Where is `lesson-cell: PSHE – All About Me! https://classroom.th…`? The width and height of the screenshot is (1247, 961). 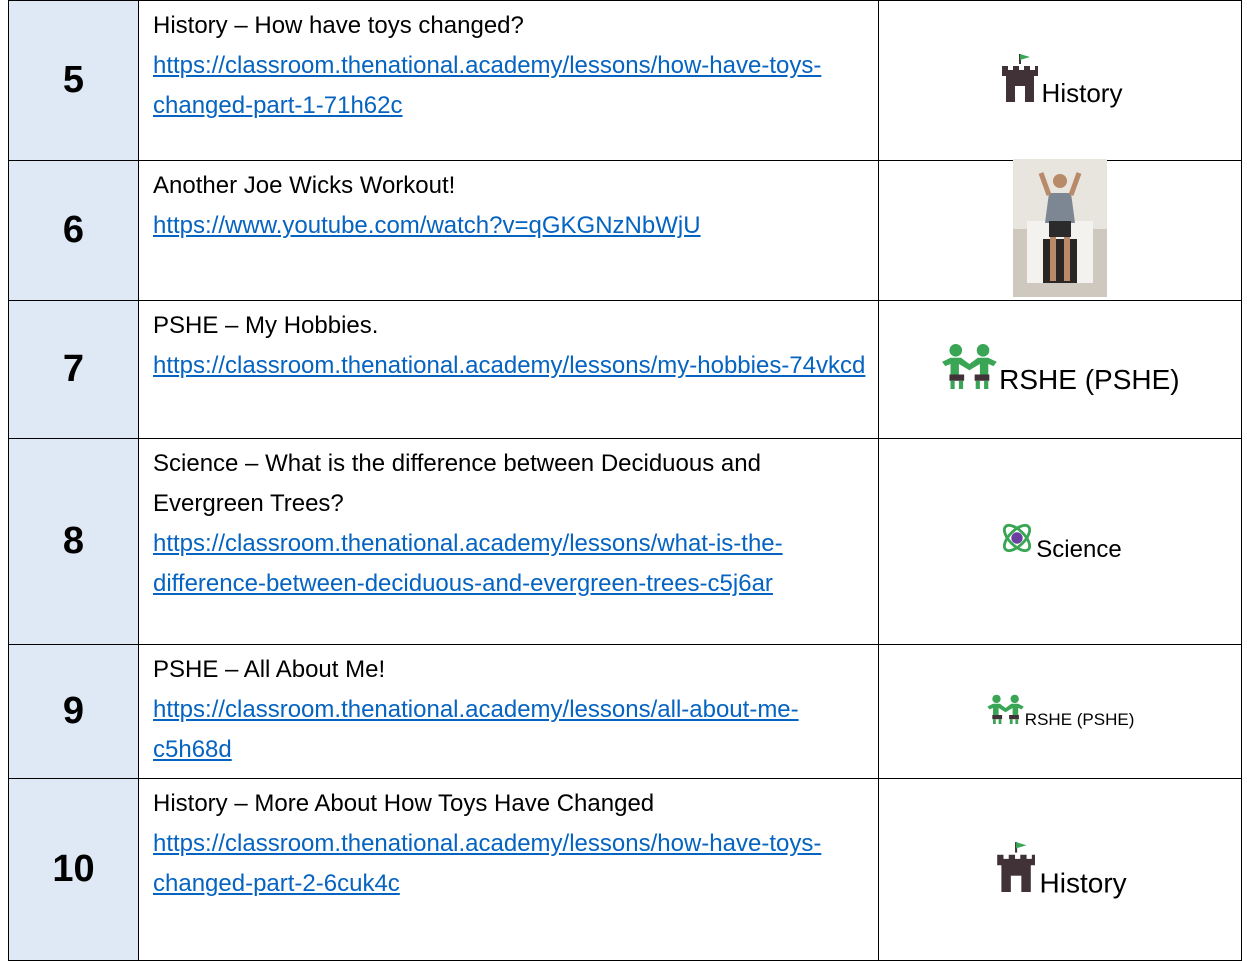 lesson-cell: PSHE – All About Me! https://classroom.th… is located at coordinates (508, 711).